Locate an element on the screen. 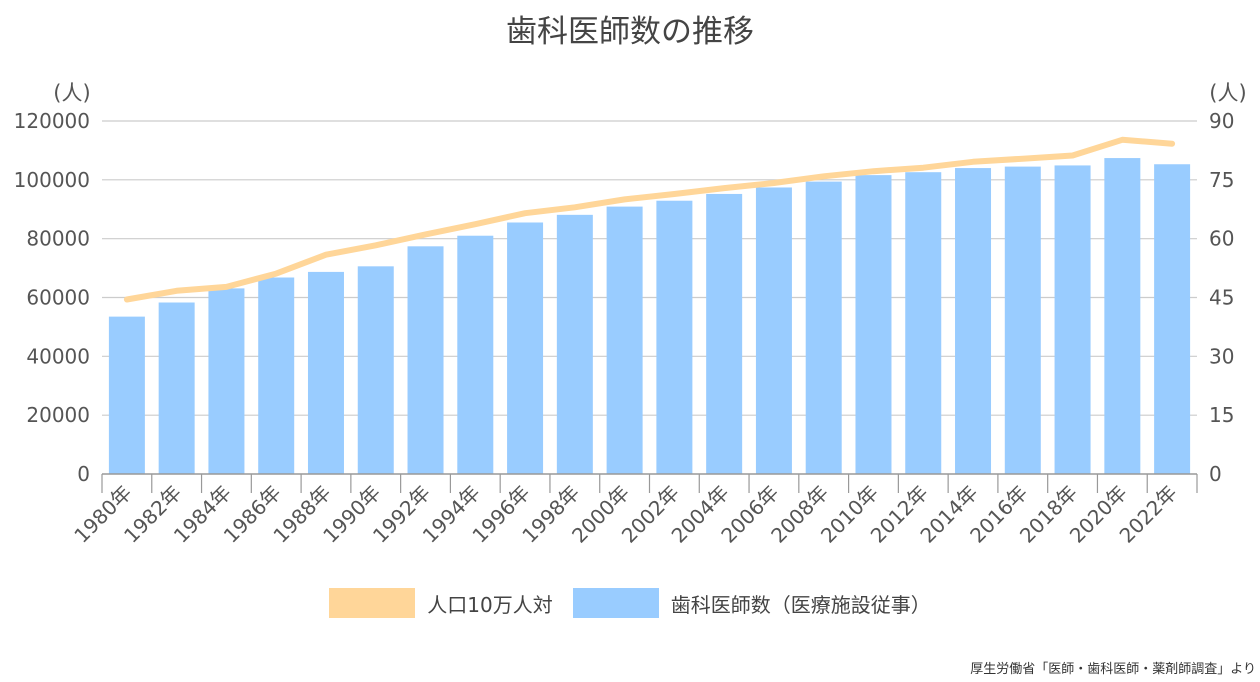 Image resolution: width=1260 pixels, height=682 pixels. legend-item-line: 人口10万人対 is located at coordinates (441, 603).